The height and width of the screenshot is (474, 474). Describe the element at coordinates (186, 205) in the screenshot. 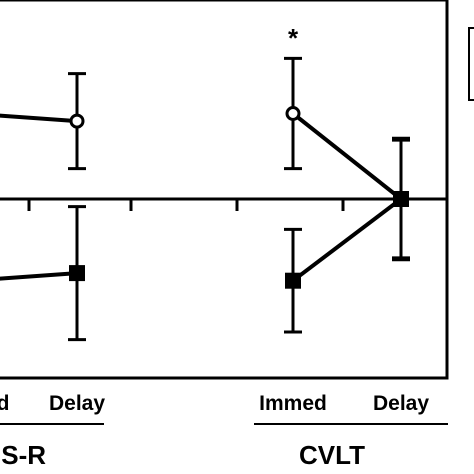

I see `x-axis-ticks` at that location.